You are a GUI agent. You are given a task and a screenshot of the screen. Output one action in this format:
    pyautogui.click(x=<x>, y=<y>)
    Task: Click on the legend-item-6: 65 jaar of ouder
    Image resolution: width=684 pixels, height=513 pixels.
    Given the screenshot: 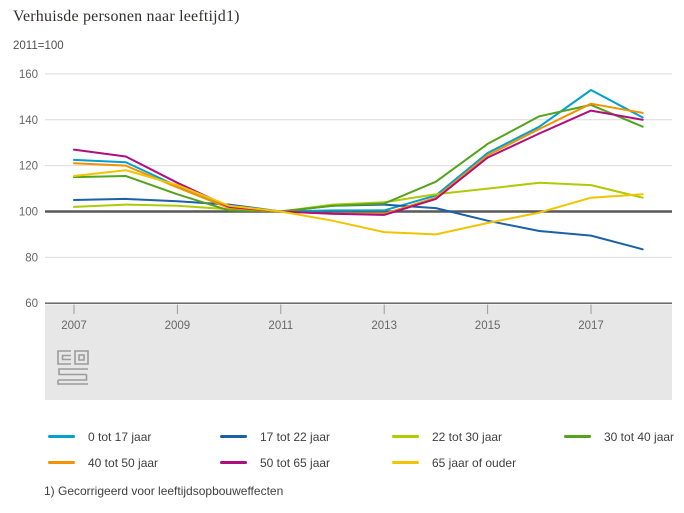 What is the action you would take?
    pyautogui.click(x=478, y=462)
    